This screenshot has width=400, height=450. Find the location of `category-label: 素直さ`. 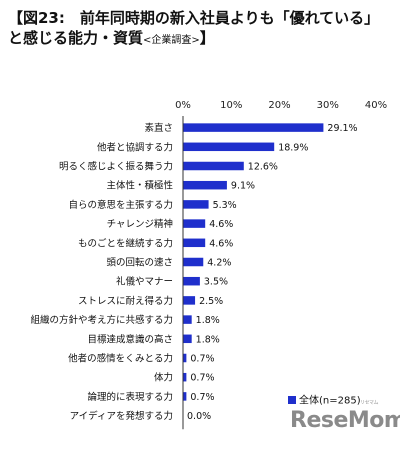

category-label: 素直さ is located at coordinates (158, 128).